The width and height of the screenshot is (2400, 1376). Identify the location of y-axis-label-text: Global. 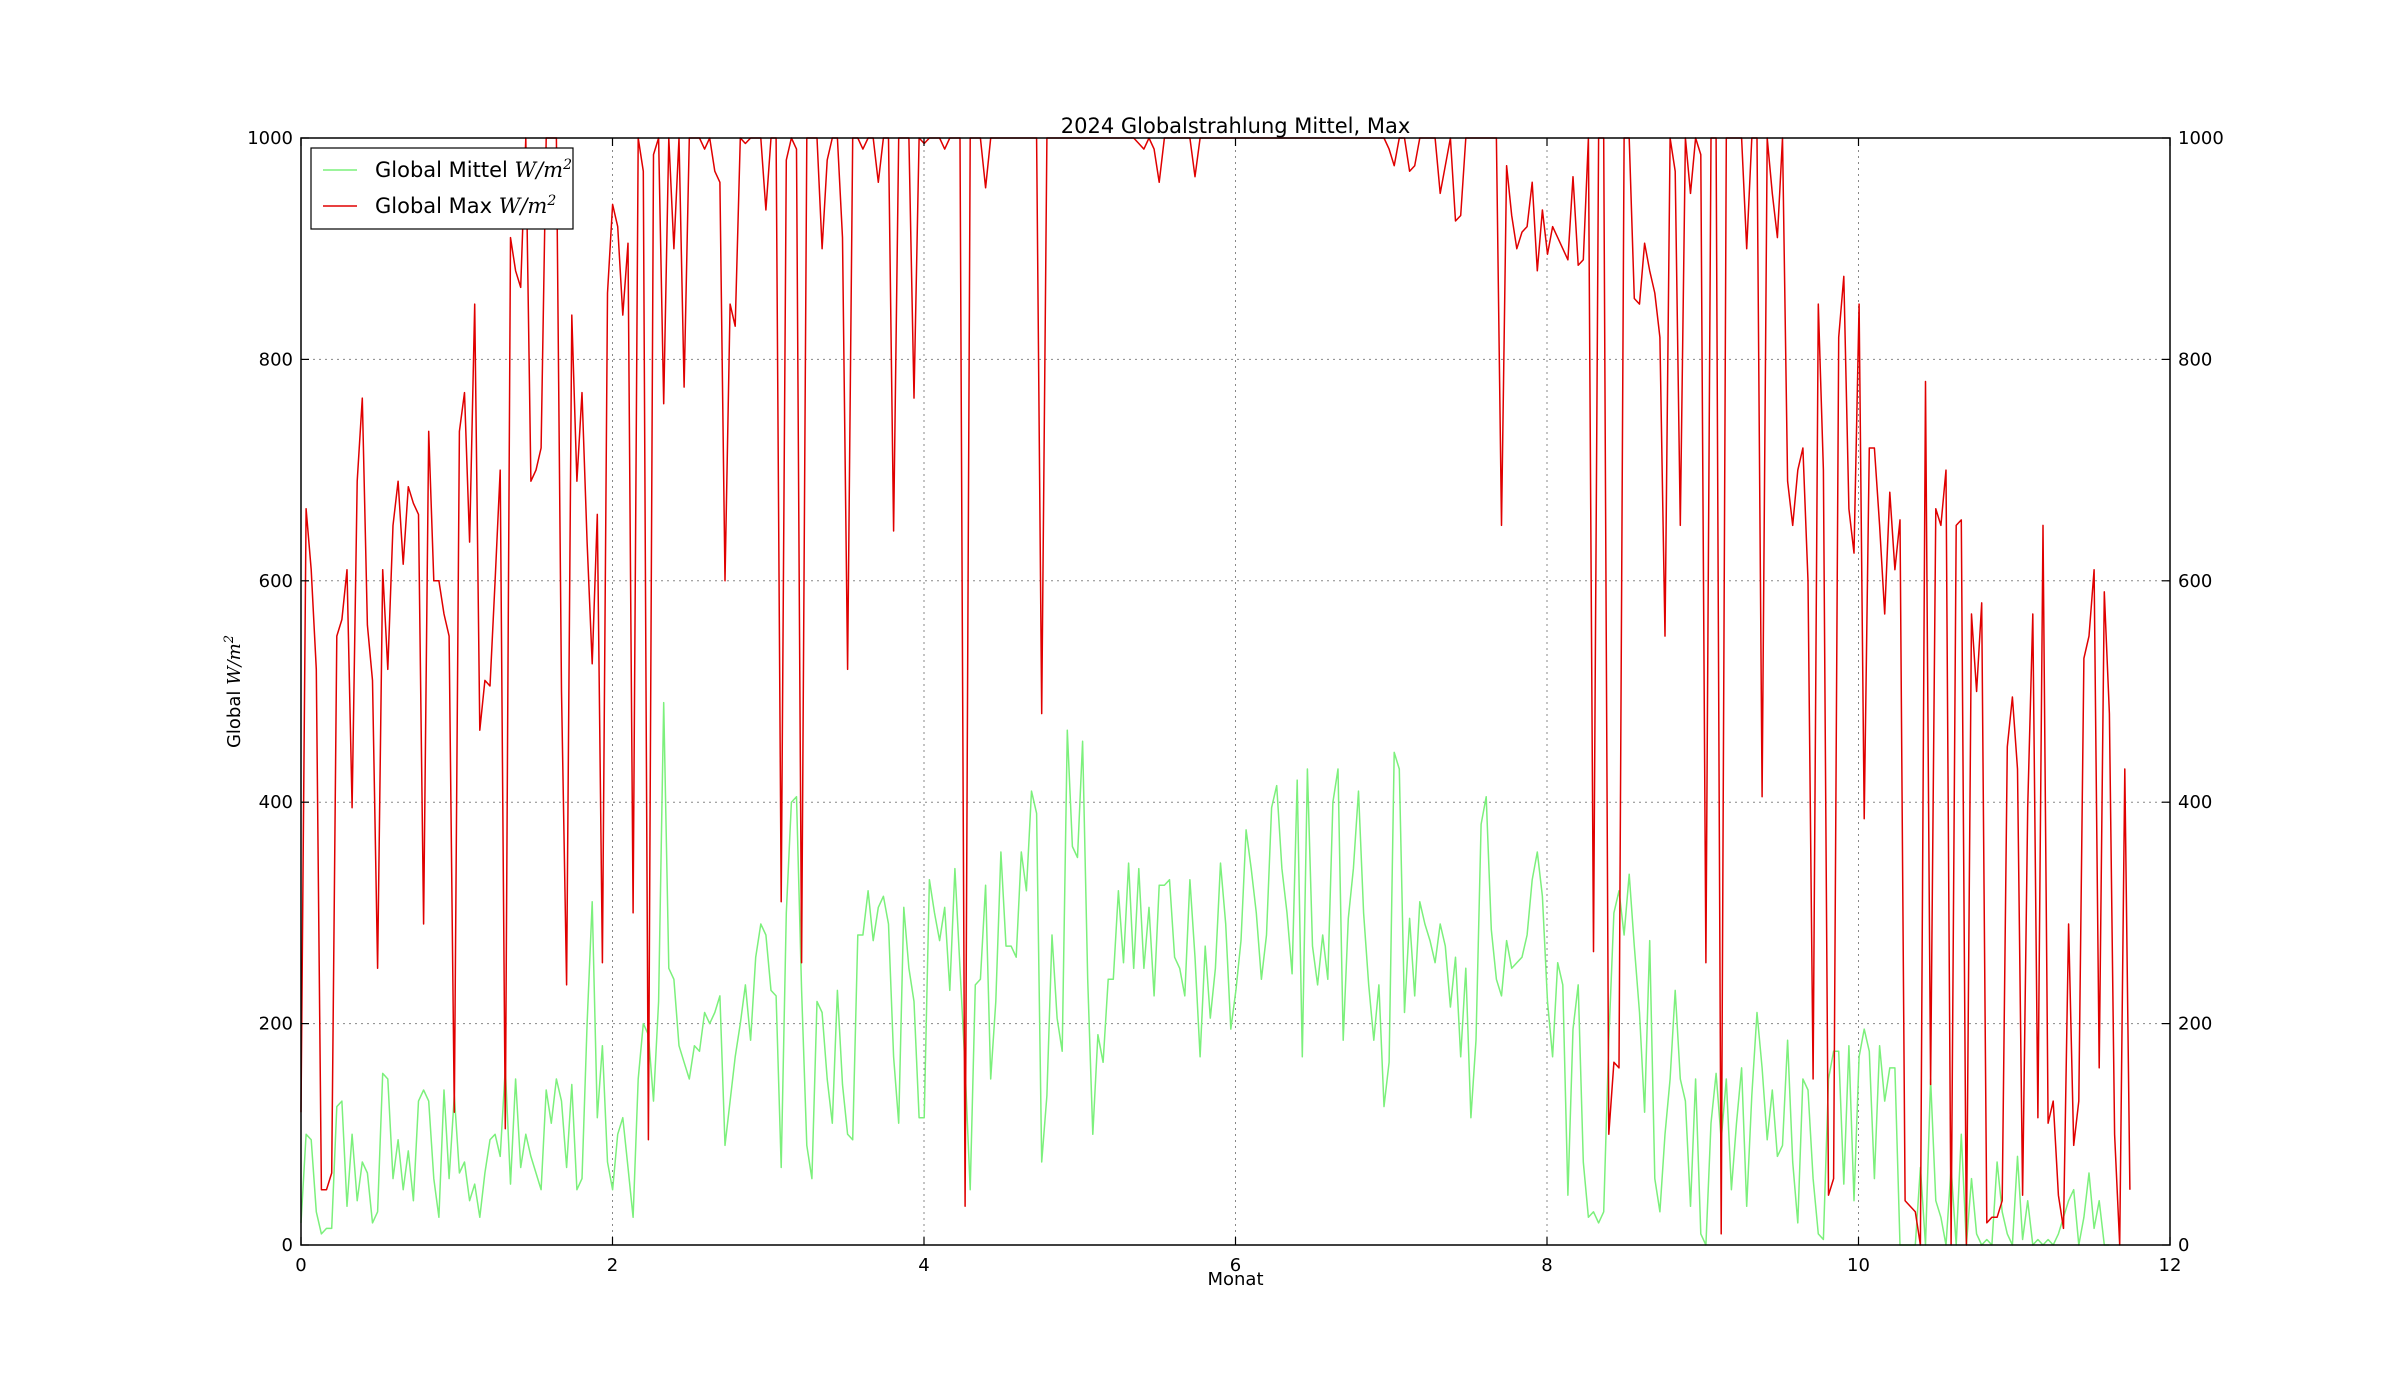
(234, 716).